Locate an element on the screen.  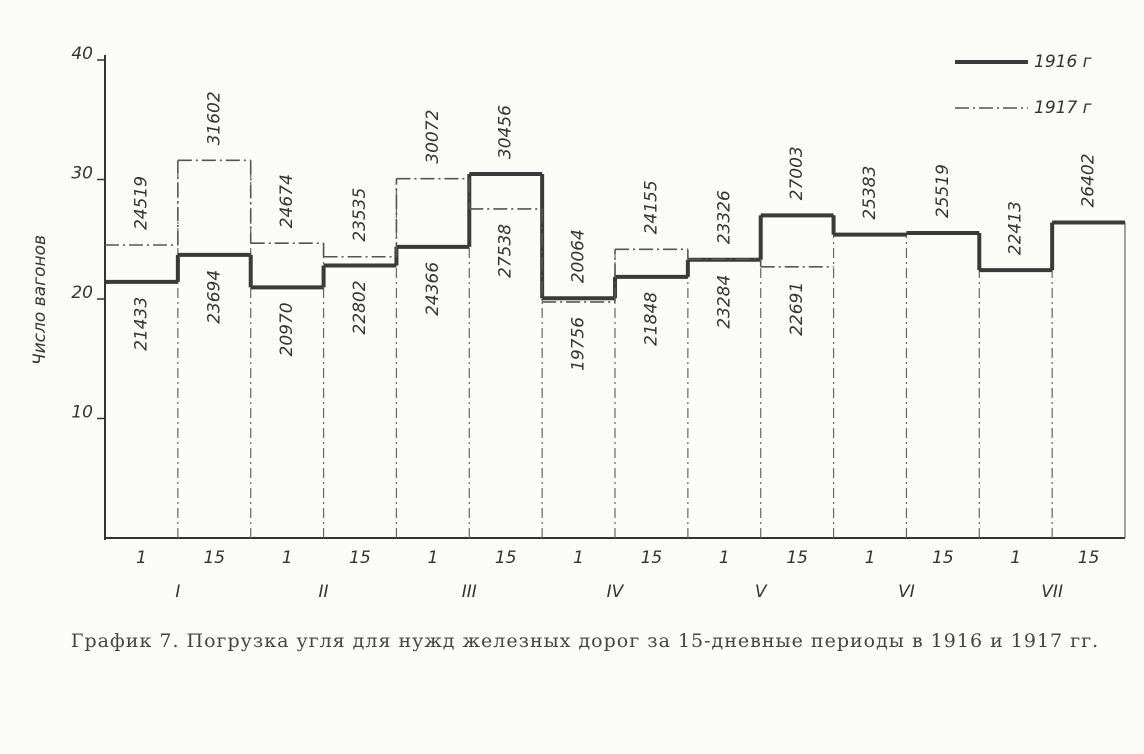
value-label: 22802 is located at coordinates (360, 307).